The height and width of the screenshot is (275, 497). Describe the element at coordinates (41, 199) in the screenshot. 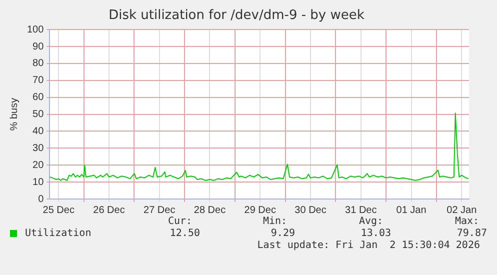

I see `y-tick-label: 0` at that location.